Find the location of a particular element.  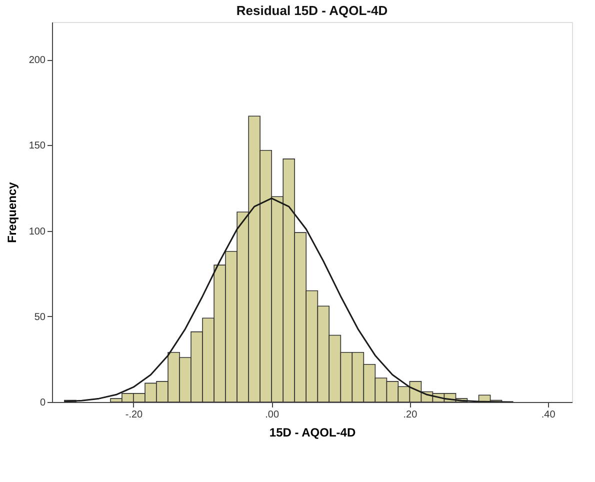

x-tick-label: .20 is located at coordinates (410, 415).